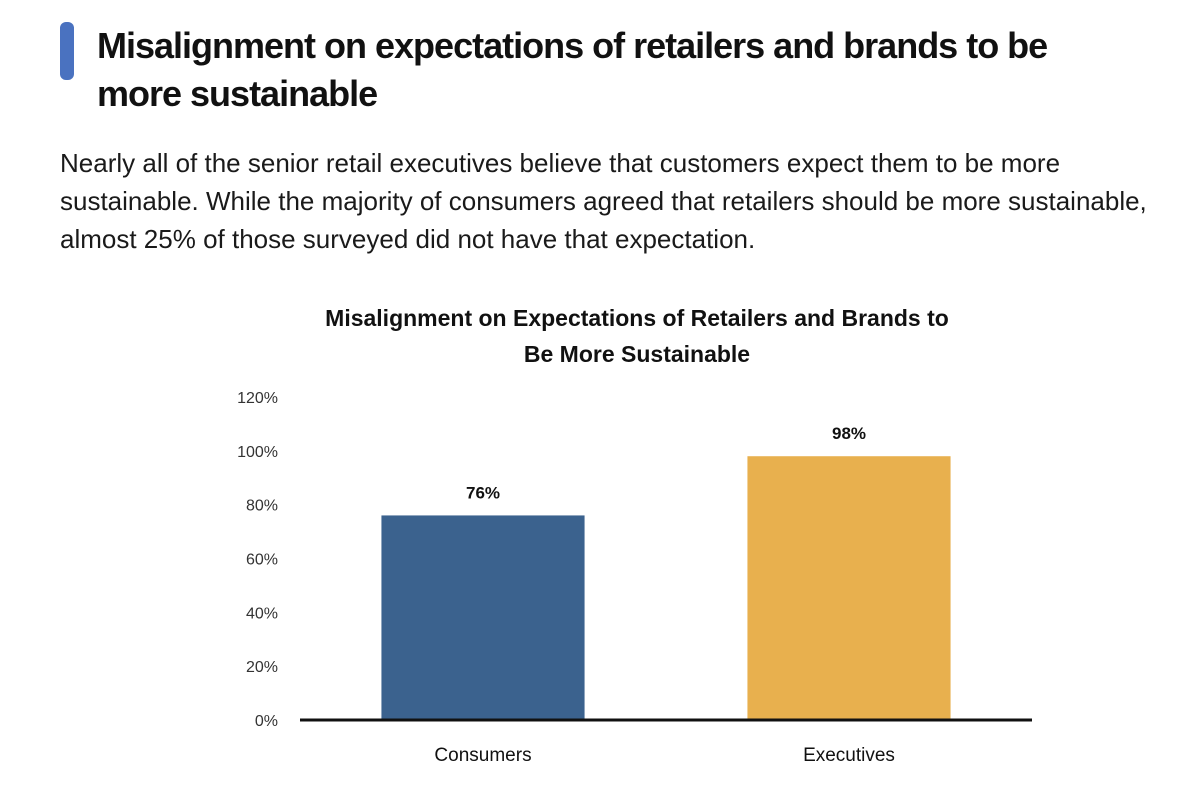  Describe the element at coordinates (257, 398) in the screenshot. I see `y-tick-label: 120%` at that location.